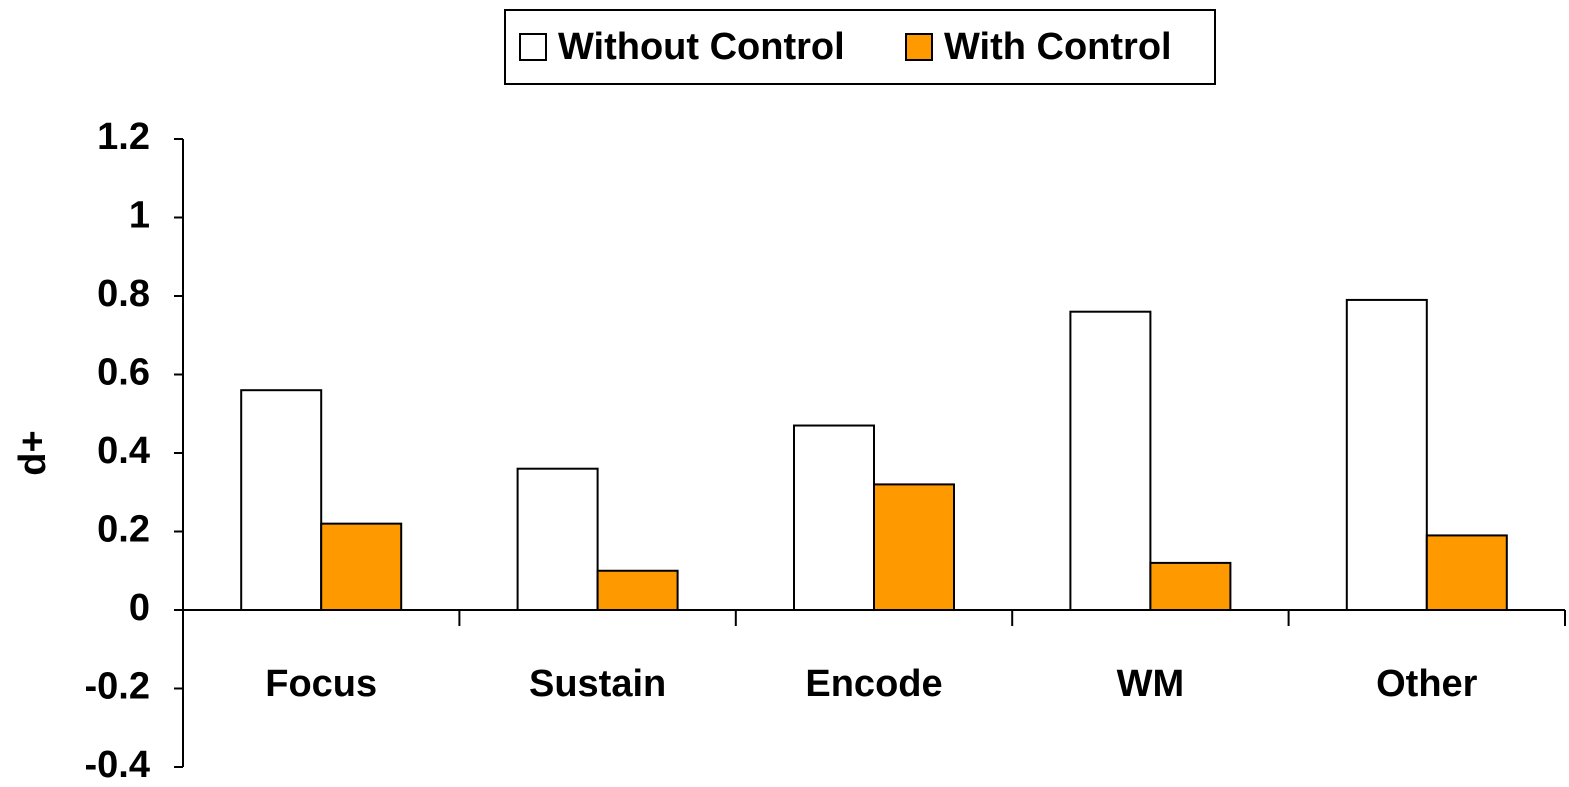  Describe the element at coordinates (860, 47) in the screenshot. I see `legend-box` at that location.